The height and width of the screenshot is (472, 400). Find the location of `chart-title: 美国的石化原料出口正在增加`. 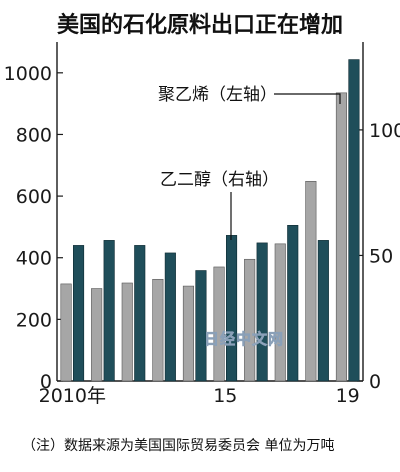

chart-title: 美国的石化原料出口正在增加 is located at coordinates (200, 25).